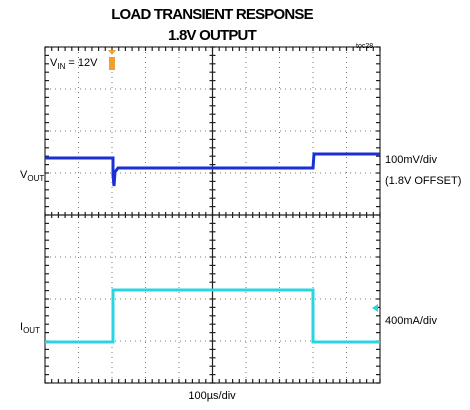 Image resolution: width=470 pixels, height=410 pixels. What do you see at coordinates (74, 64) in the screenshot?
I see `vin-label: VIN = 12V` at bounding box center [74, 64].